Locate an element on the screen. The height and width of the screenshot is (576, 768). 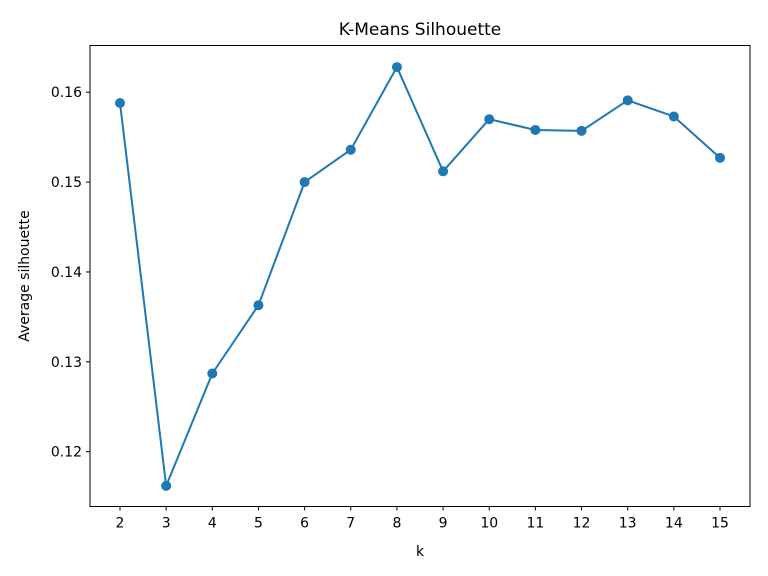
x-tick-label: 5 is located at coordinates (258, 524).